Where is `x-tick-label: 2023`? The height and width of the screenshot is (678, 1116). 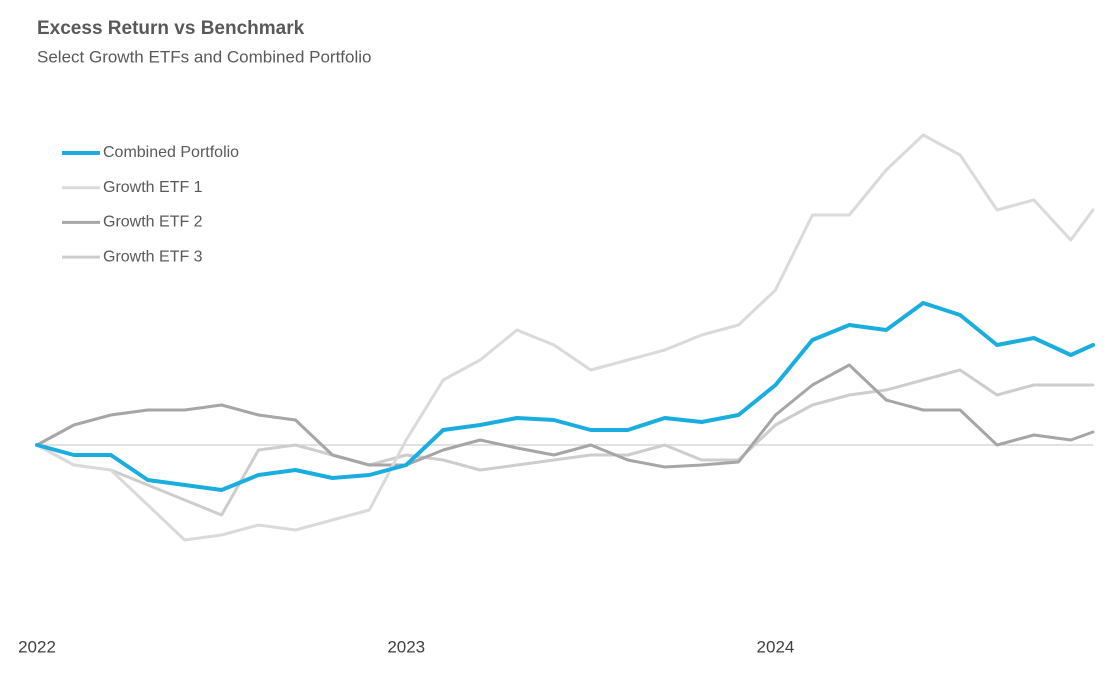
x-tick-label: 2023 is located at coordinates (406, 646).